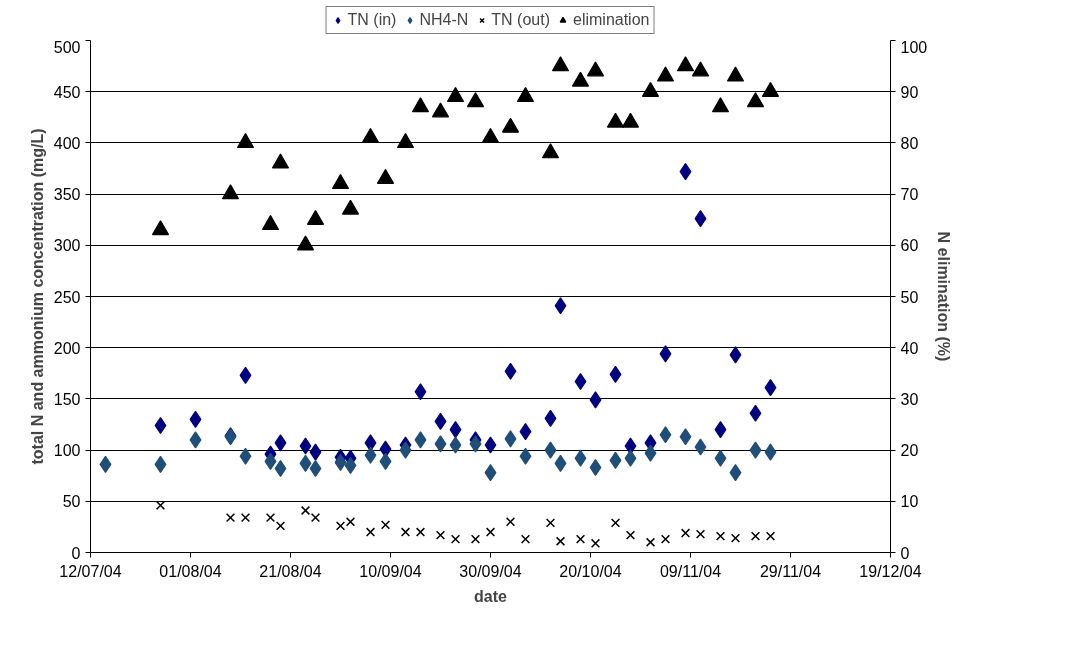 The image size is (1072, 666). Describe the element at coordinates (67, 92) in the screenshot. I see `y-tick-label: 450` at that location.